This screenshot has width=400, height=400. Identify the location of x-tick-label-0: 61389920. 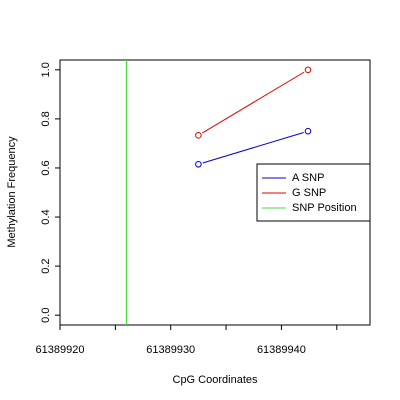
(60, 350).